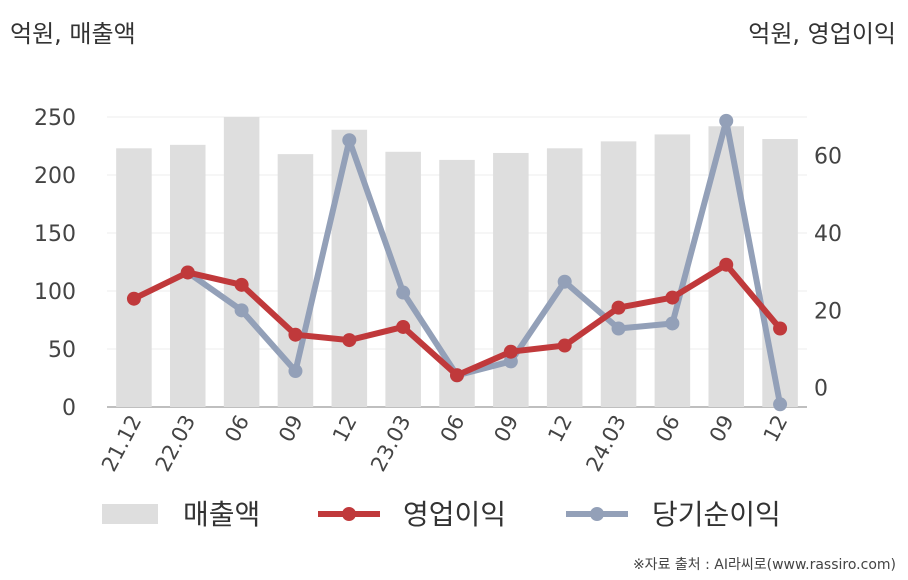 The height and width of the screenshot is (580, 908). I want to click on x-axis-ticks: 21.12 22.03 06 09 12 23.03 06 09 12 24.03 06 09 12, so click(445, 443).